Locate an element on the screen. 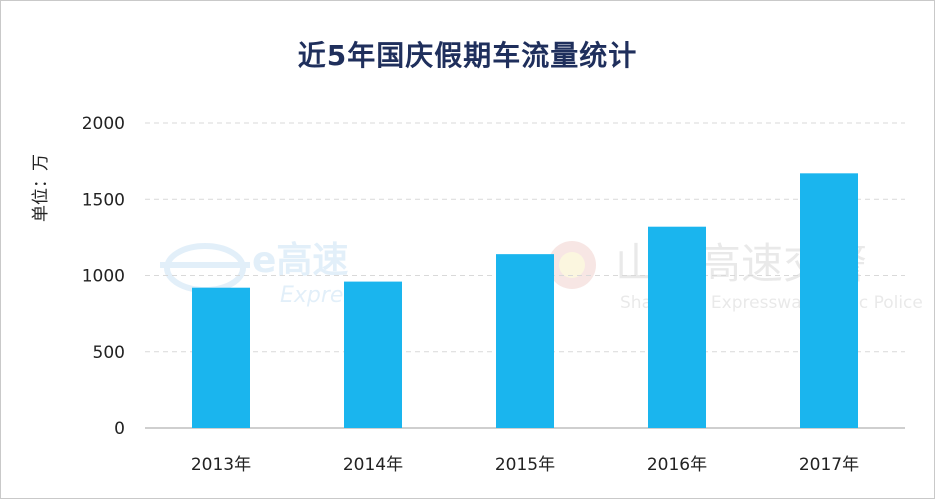 Image resolution: width=935 pixels, height=499 pixels. x-tick-label: 2014年 is located at coordinates (373, 465).